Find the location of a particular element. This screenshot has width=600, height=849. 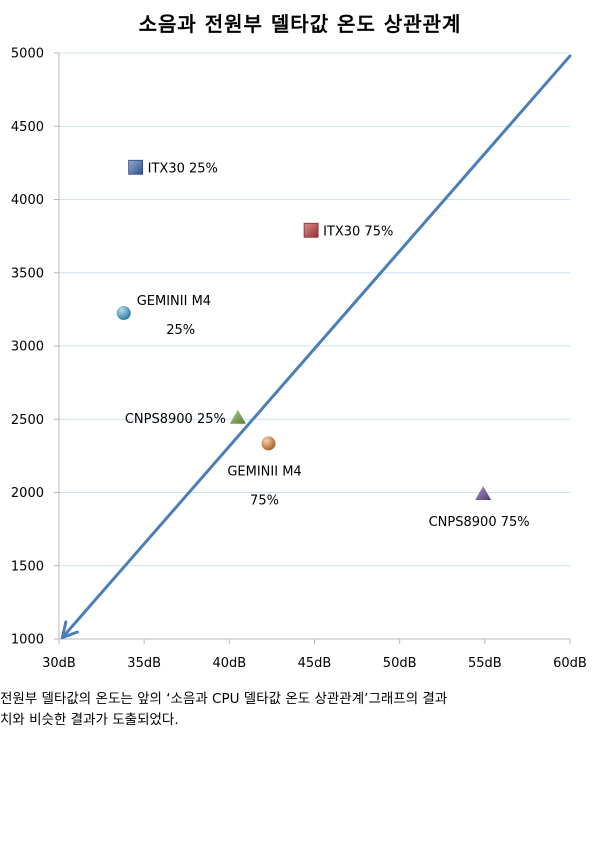

x-tick-label: 30dB is located at coordinates (59, 663).